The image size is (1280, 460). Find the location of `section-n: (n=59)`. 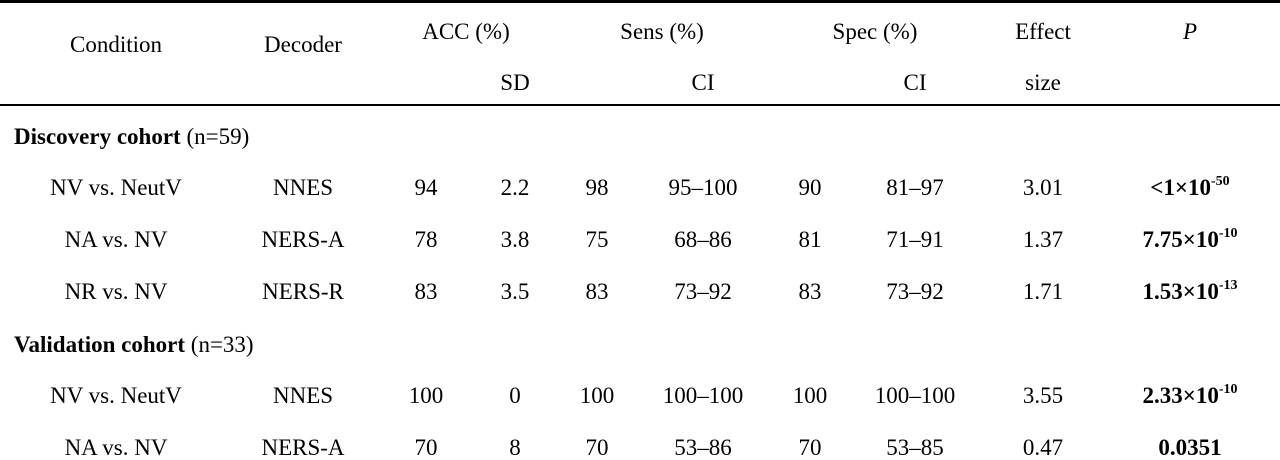

section-n: (n=59) is located at coordinates (218, 136).